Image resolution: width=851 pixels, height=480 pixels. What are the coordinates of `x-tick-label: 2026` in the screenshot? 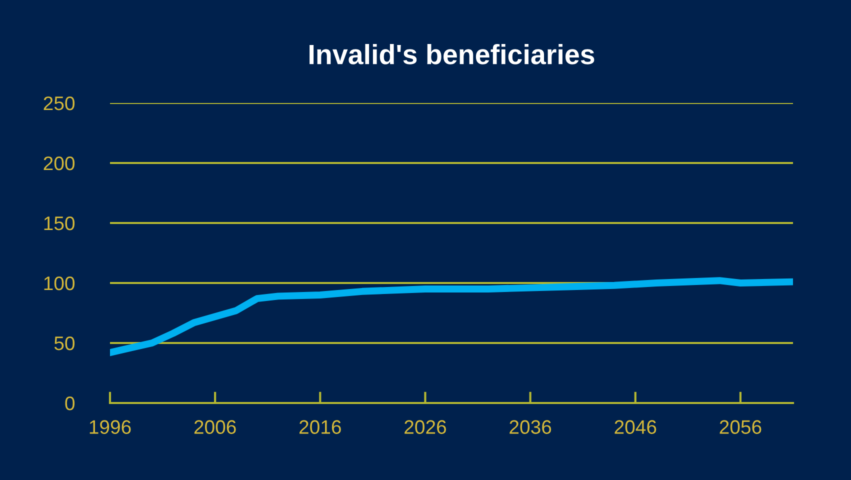 It's located at (425, 427).